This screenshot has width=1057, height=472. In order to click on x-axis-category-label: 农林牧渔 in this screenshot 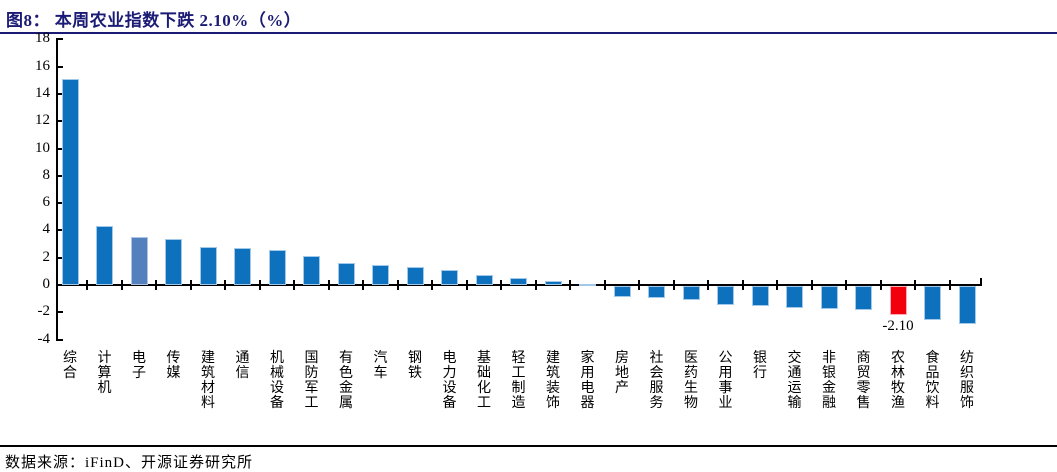, I will do `click(898, 381)`.